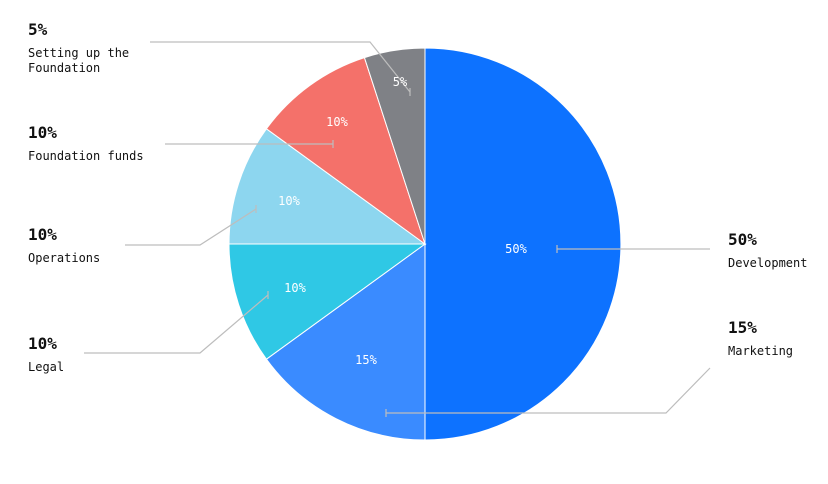 Image resolution: width=828 pixels, height=484 pixels. Describe the element at coordinates (42, 343) in the screenshot. I see `legend-percent-legal: 10%` at that location.